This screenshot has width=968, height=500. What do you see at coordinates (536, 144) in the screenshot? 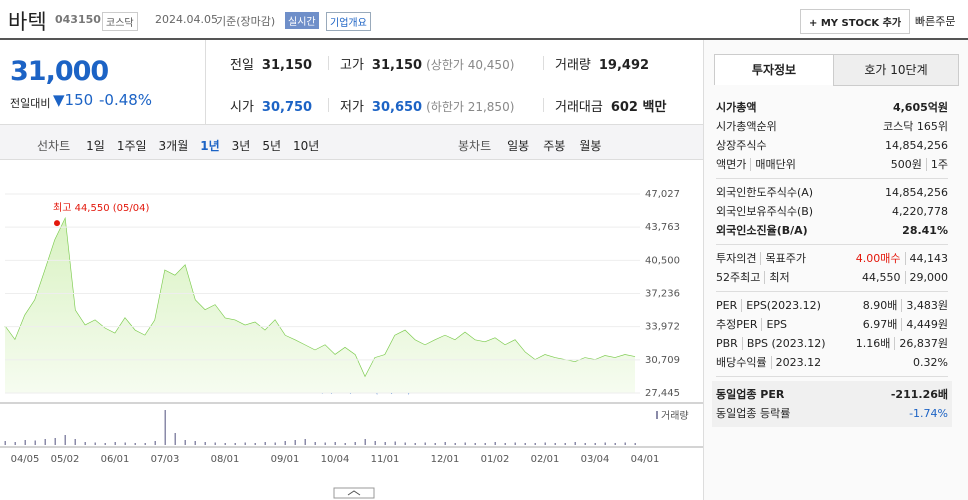
I see `candle-tabs: 봉차트 일봉 주봉 월봉` at bounding box center [536, 144].